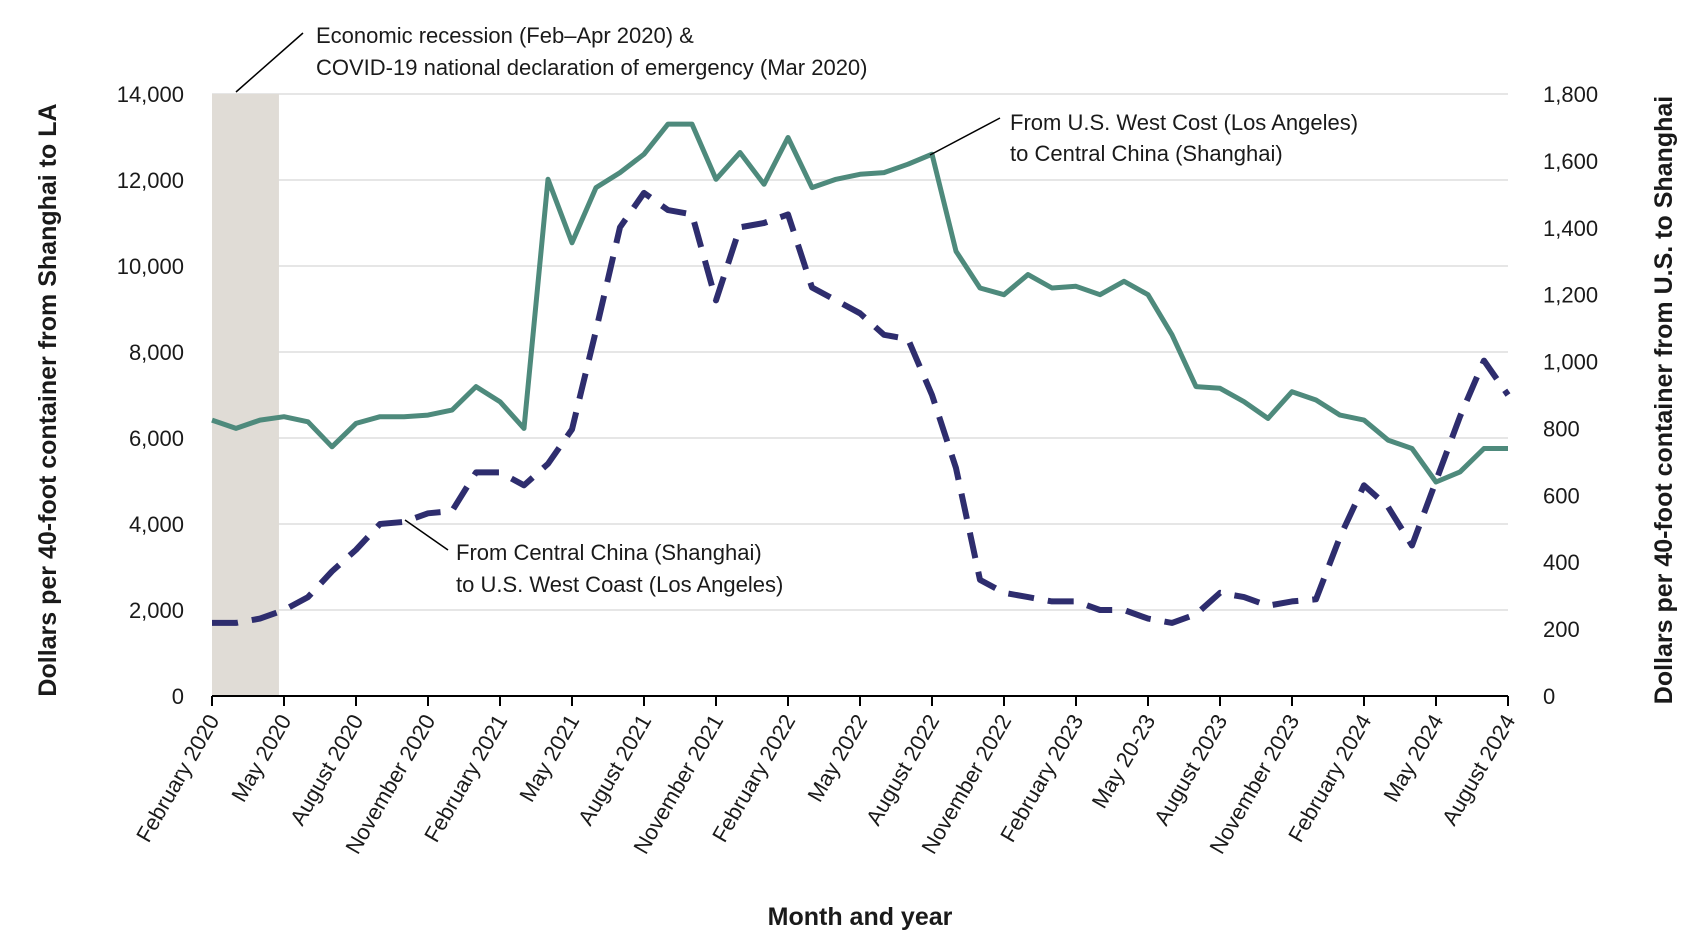  Describe the element at coordinates (1146, 153) in the screenshot. I see `us-to-china-label-line2: to Central China (Shanghai)` at that location.